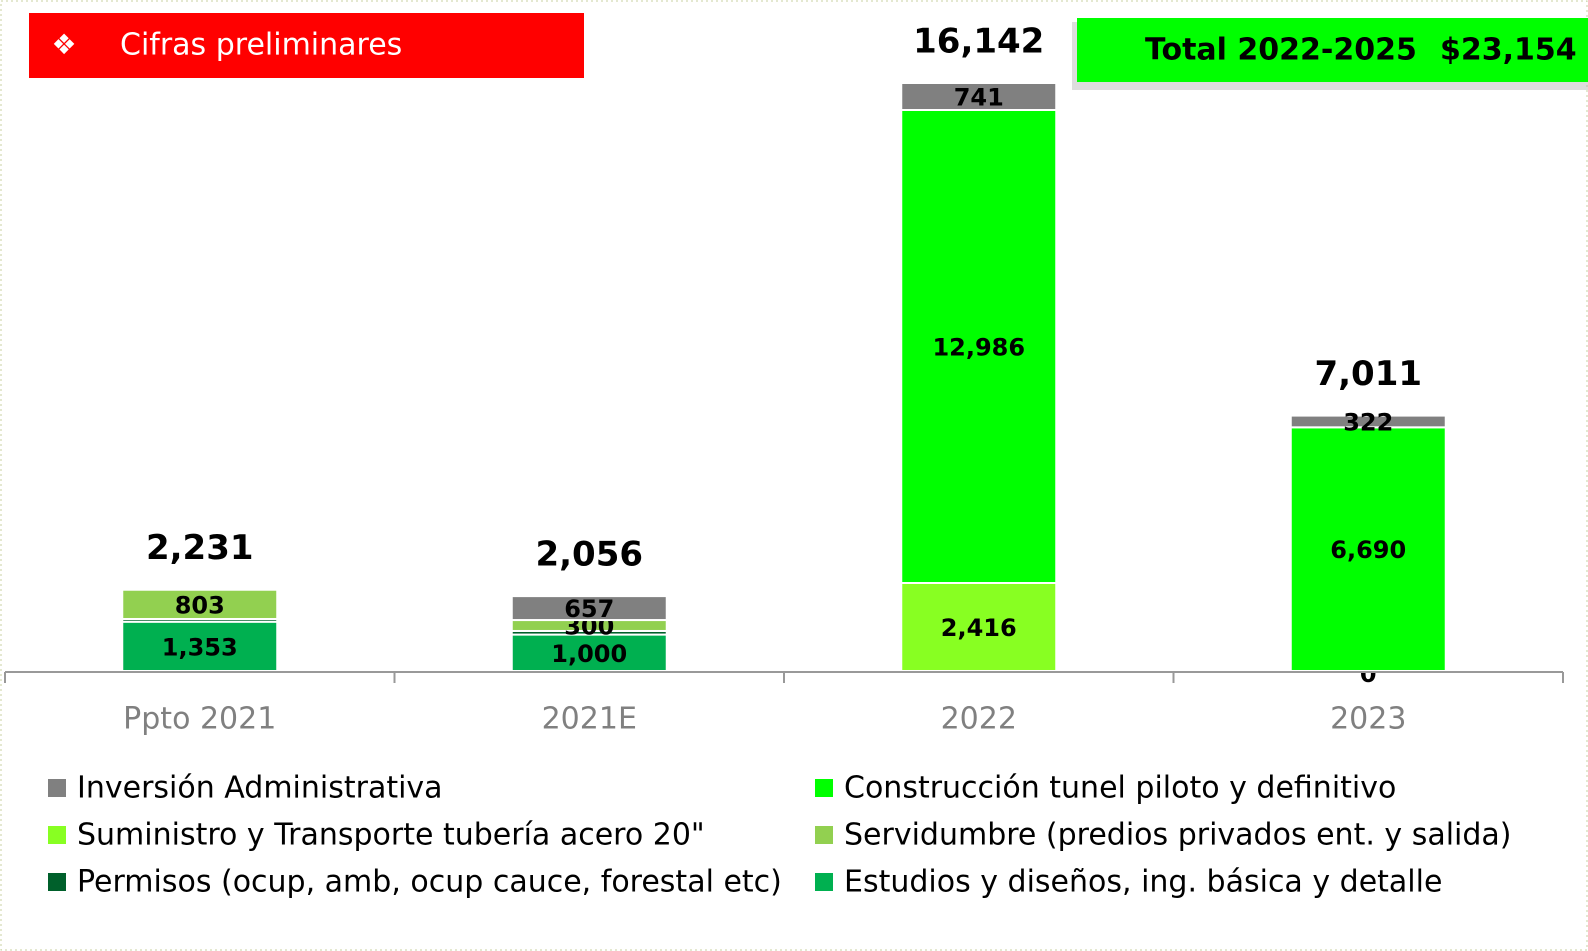 This screenshot has width=1588, height=951. What do you see at coordinates (199, 719) in the screenshot?
I see `x-tick-label: Ppto 2021` at bounding box center [199, 719].